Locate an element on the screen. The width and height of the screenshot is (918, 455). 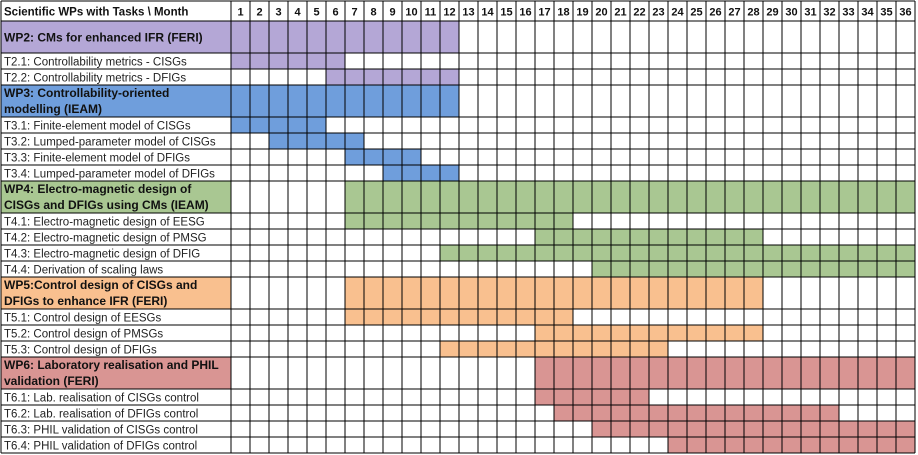
task-label: T6.4: PHIL validation of DFIGs control is located at coordinates (100, 447).